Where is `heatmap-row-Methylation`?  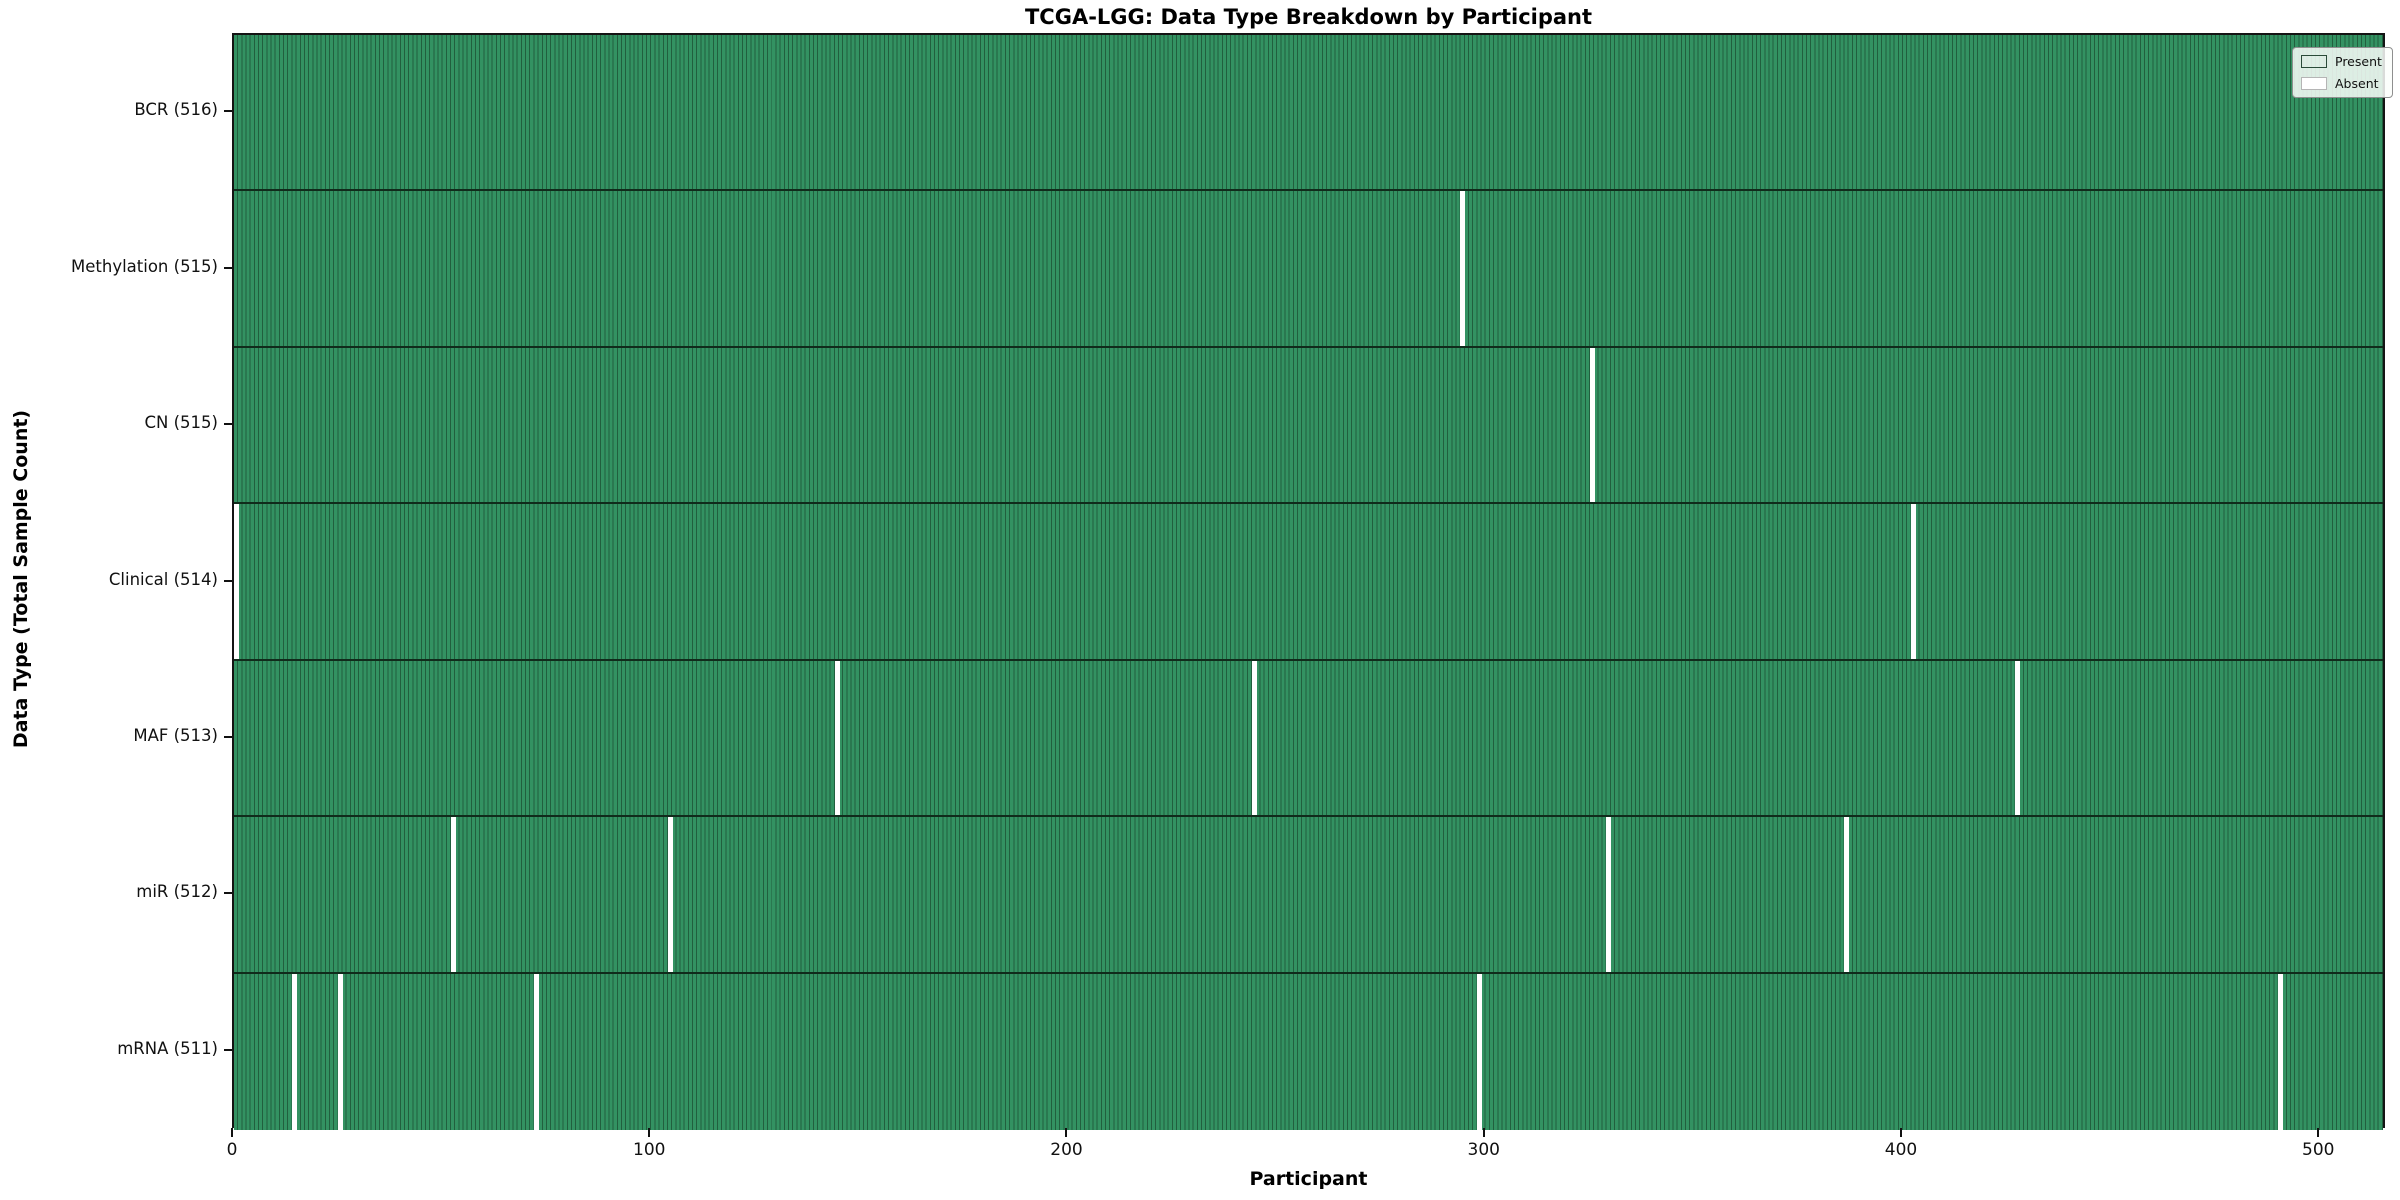
heatmap-row-Methylation is located at coordinates (1308, 269).